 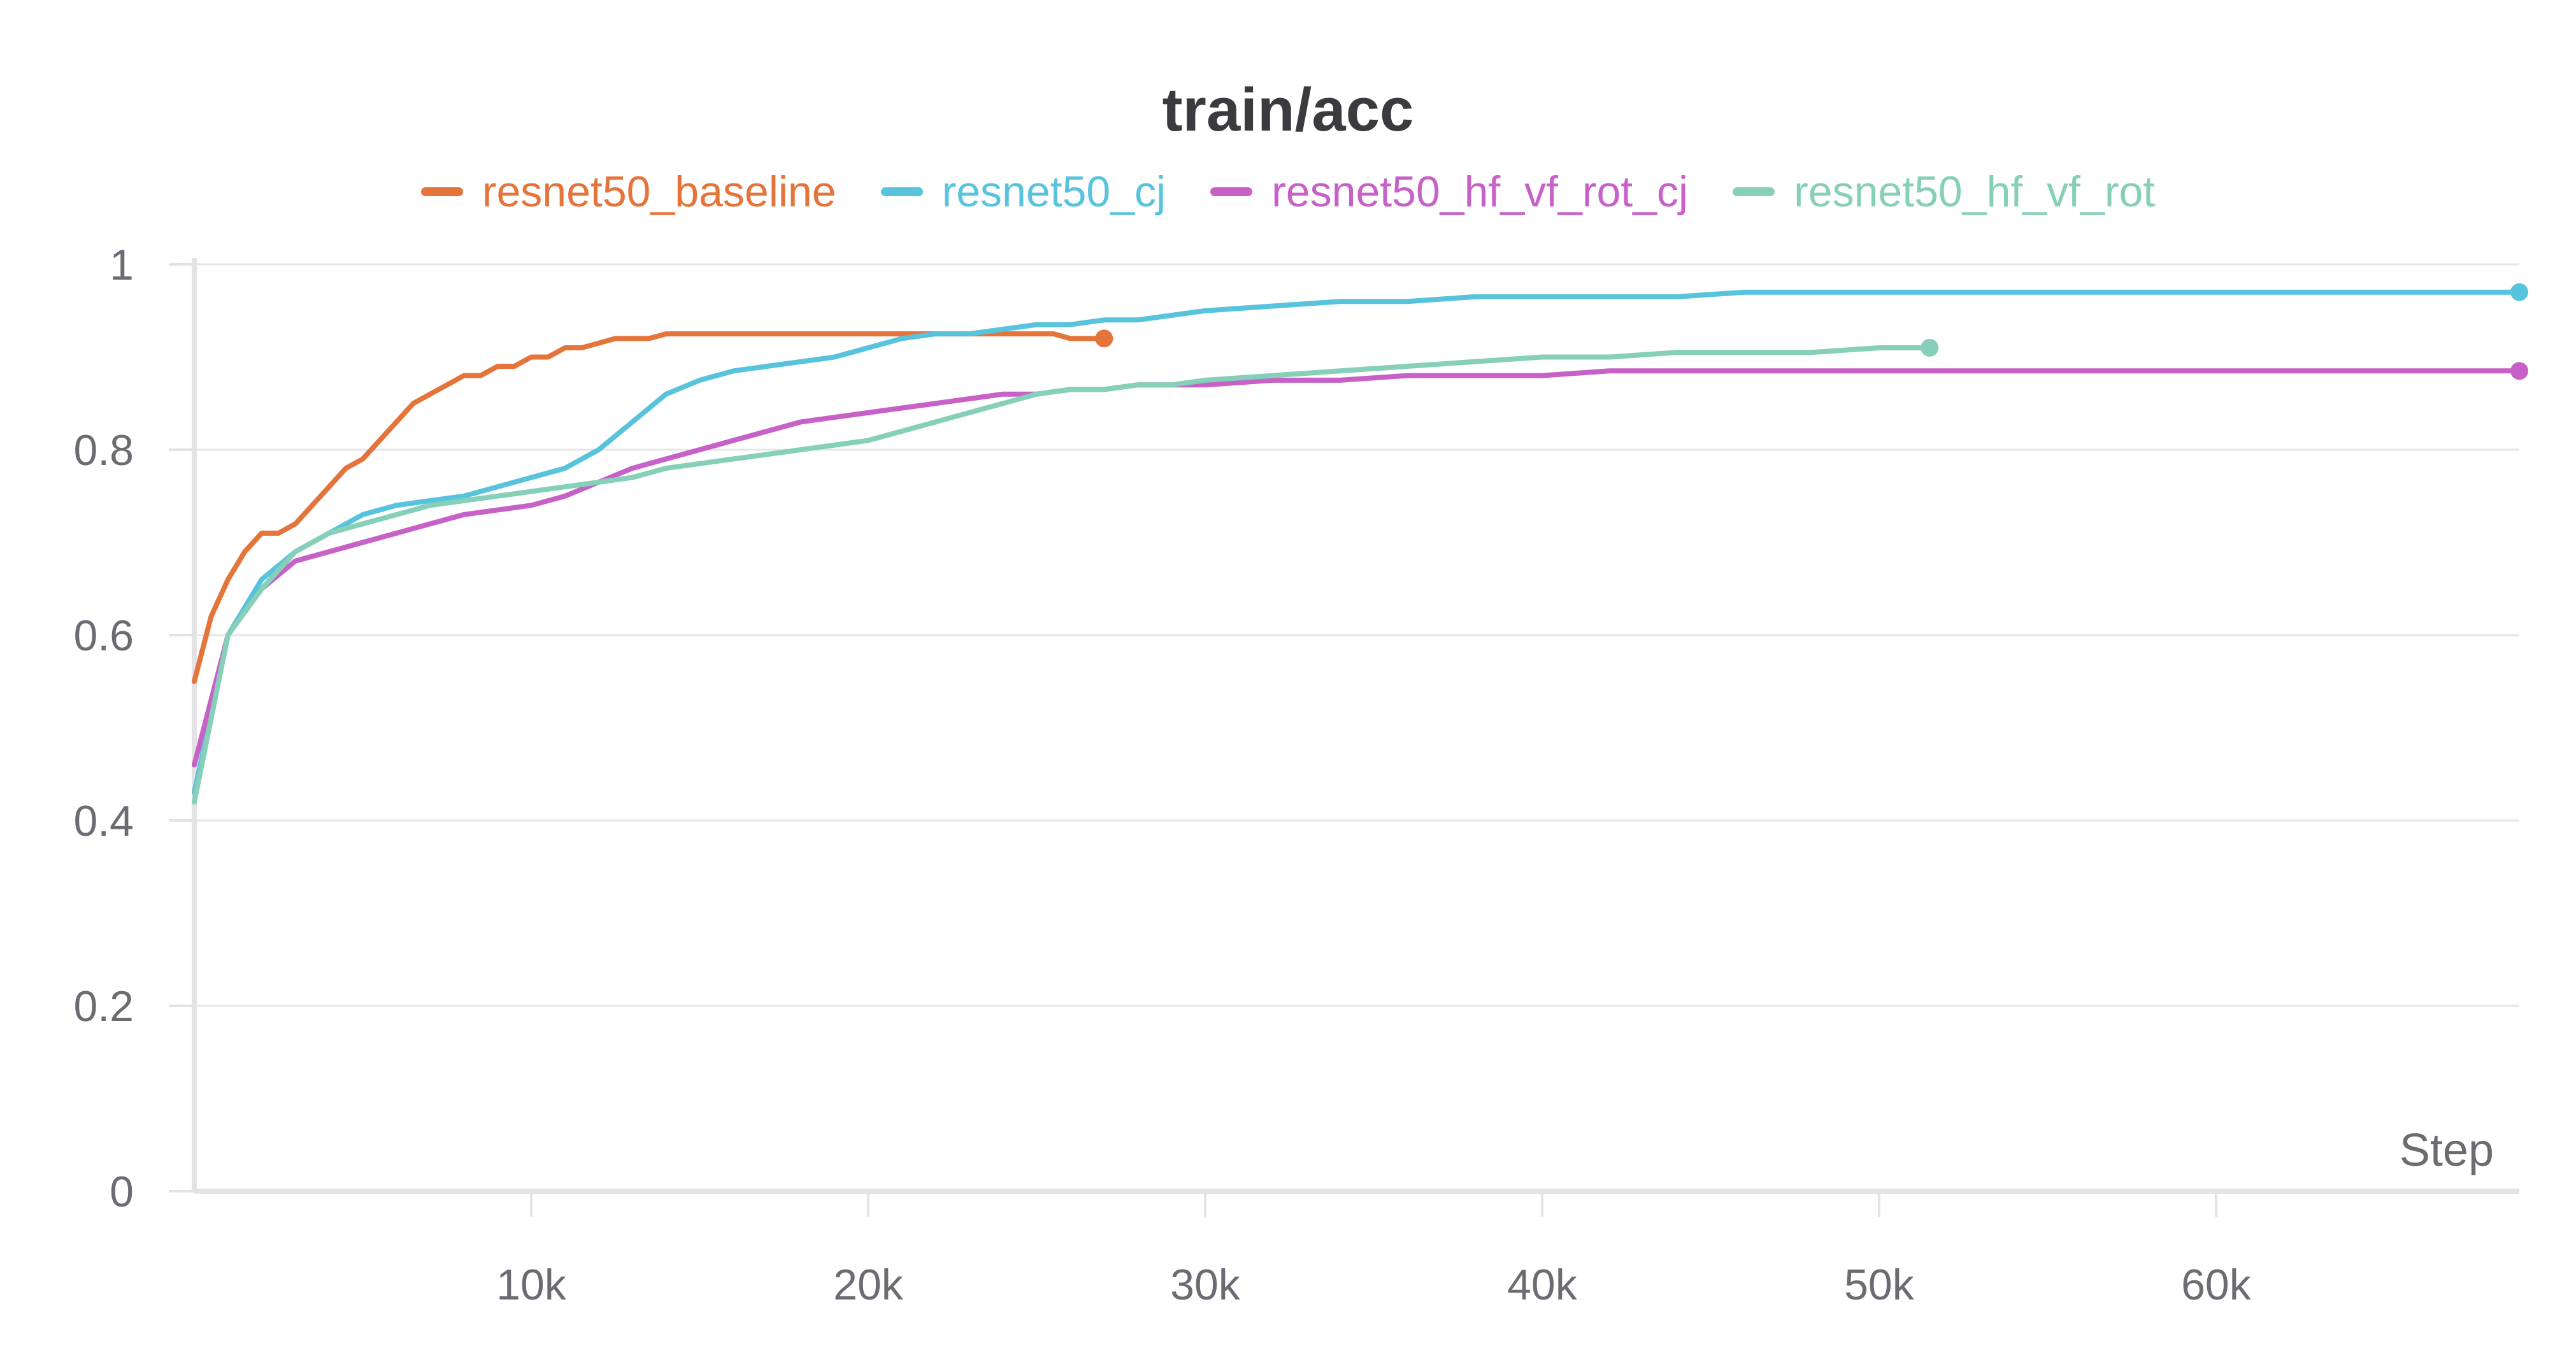 What do you see at coordinates (1975, 192) in the screenshot?
I see `legend-label: resnet50_hf_vf_rot` at bounding box center [1975, 192].